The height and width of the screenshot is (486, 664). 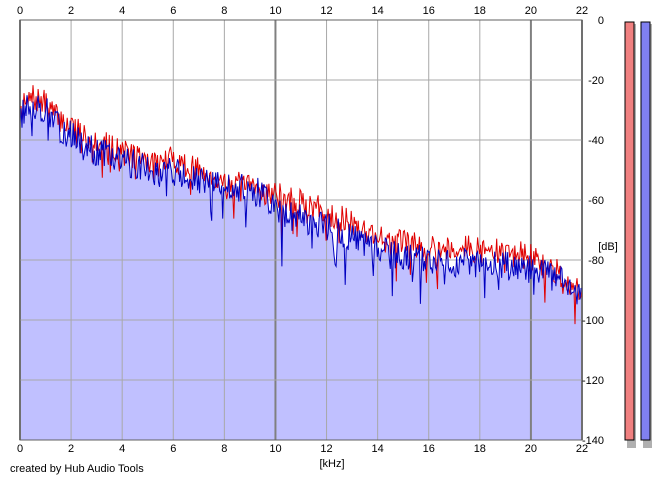 I want to click on y-tick-label: -140, so click(x=593, y=441).